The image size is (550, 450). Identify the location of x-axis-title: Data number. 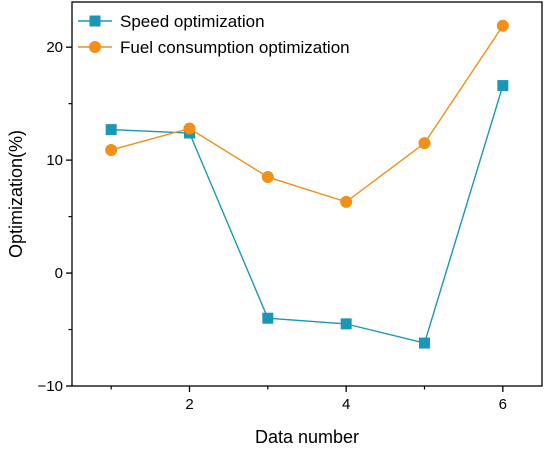
(307, 437).